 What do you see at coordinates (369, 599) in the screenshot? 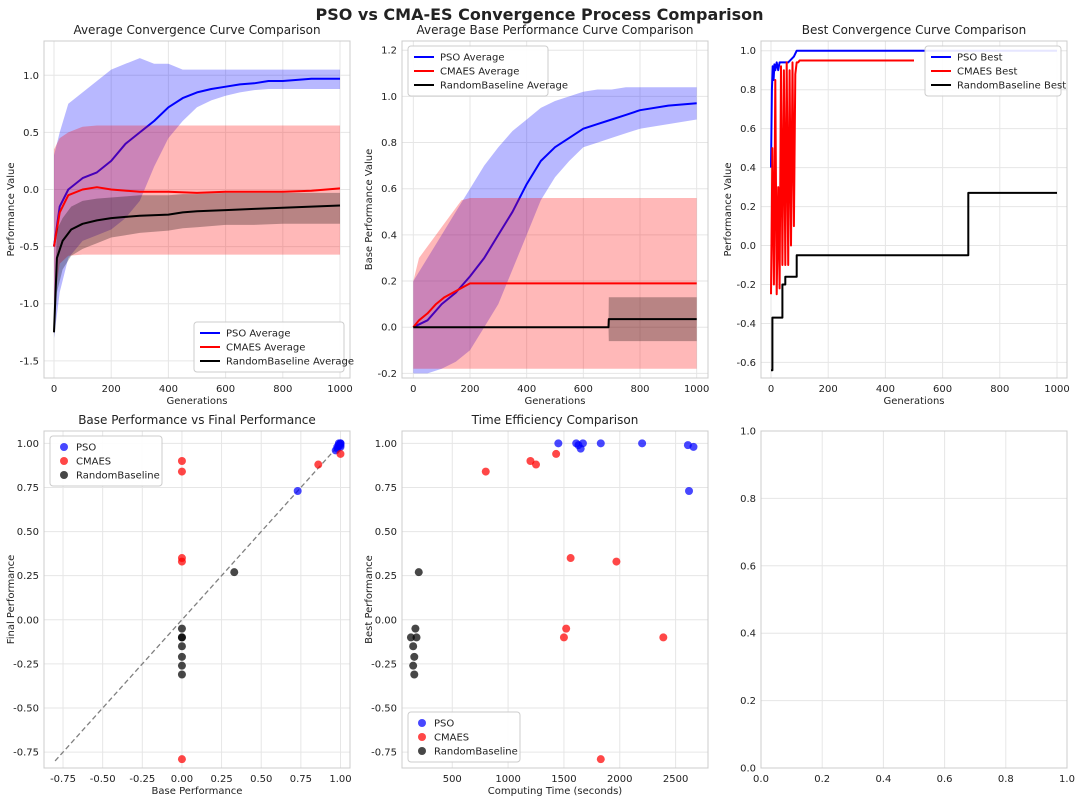
I see `y-axis-label: Best Performance` at bounding box center [369, 599].